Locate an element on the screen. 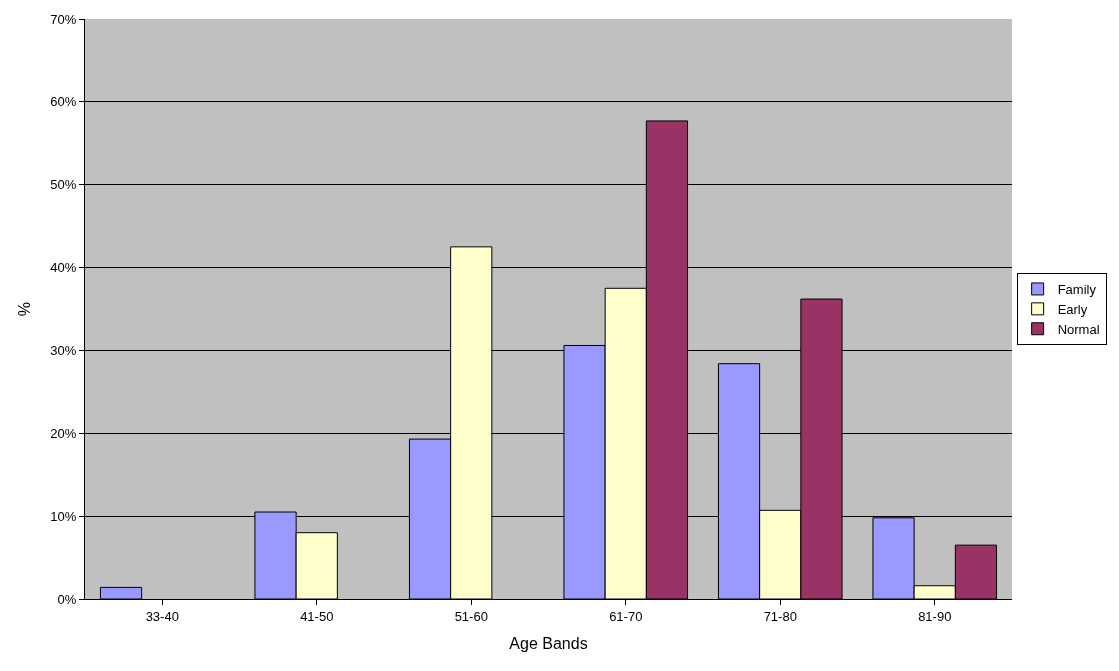 This screenshot has width=1119, height=671. x-tick-label: 71-80 is located at coordinates (780, 616).